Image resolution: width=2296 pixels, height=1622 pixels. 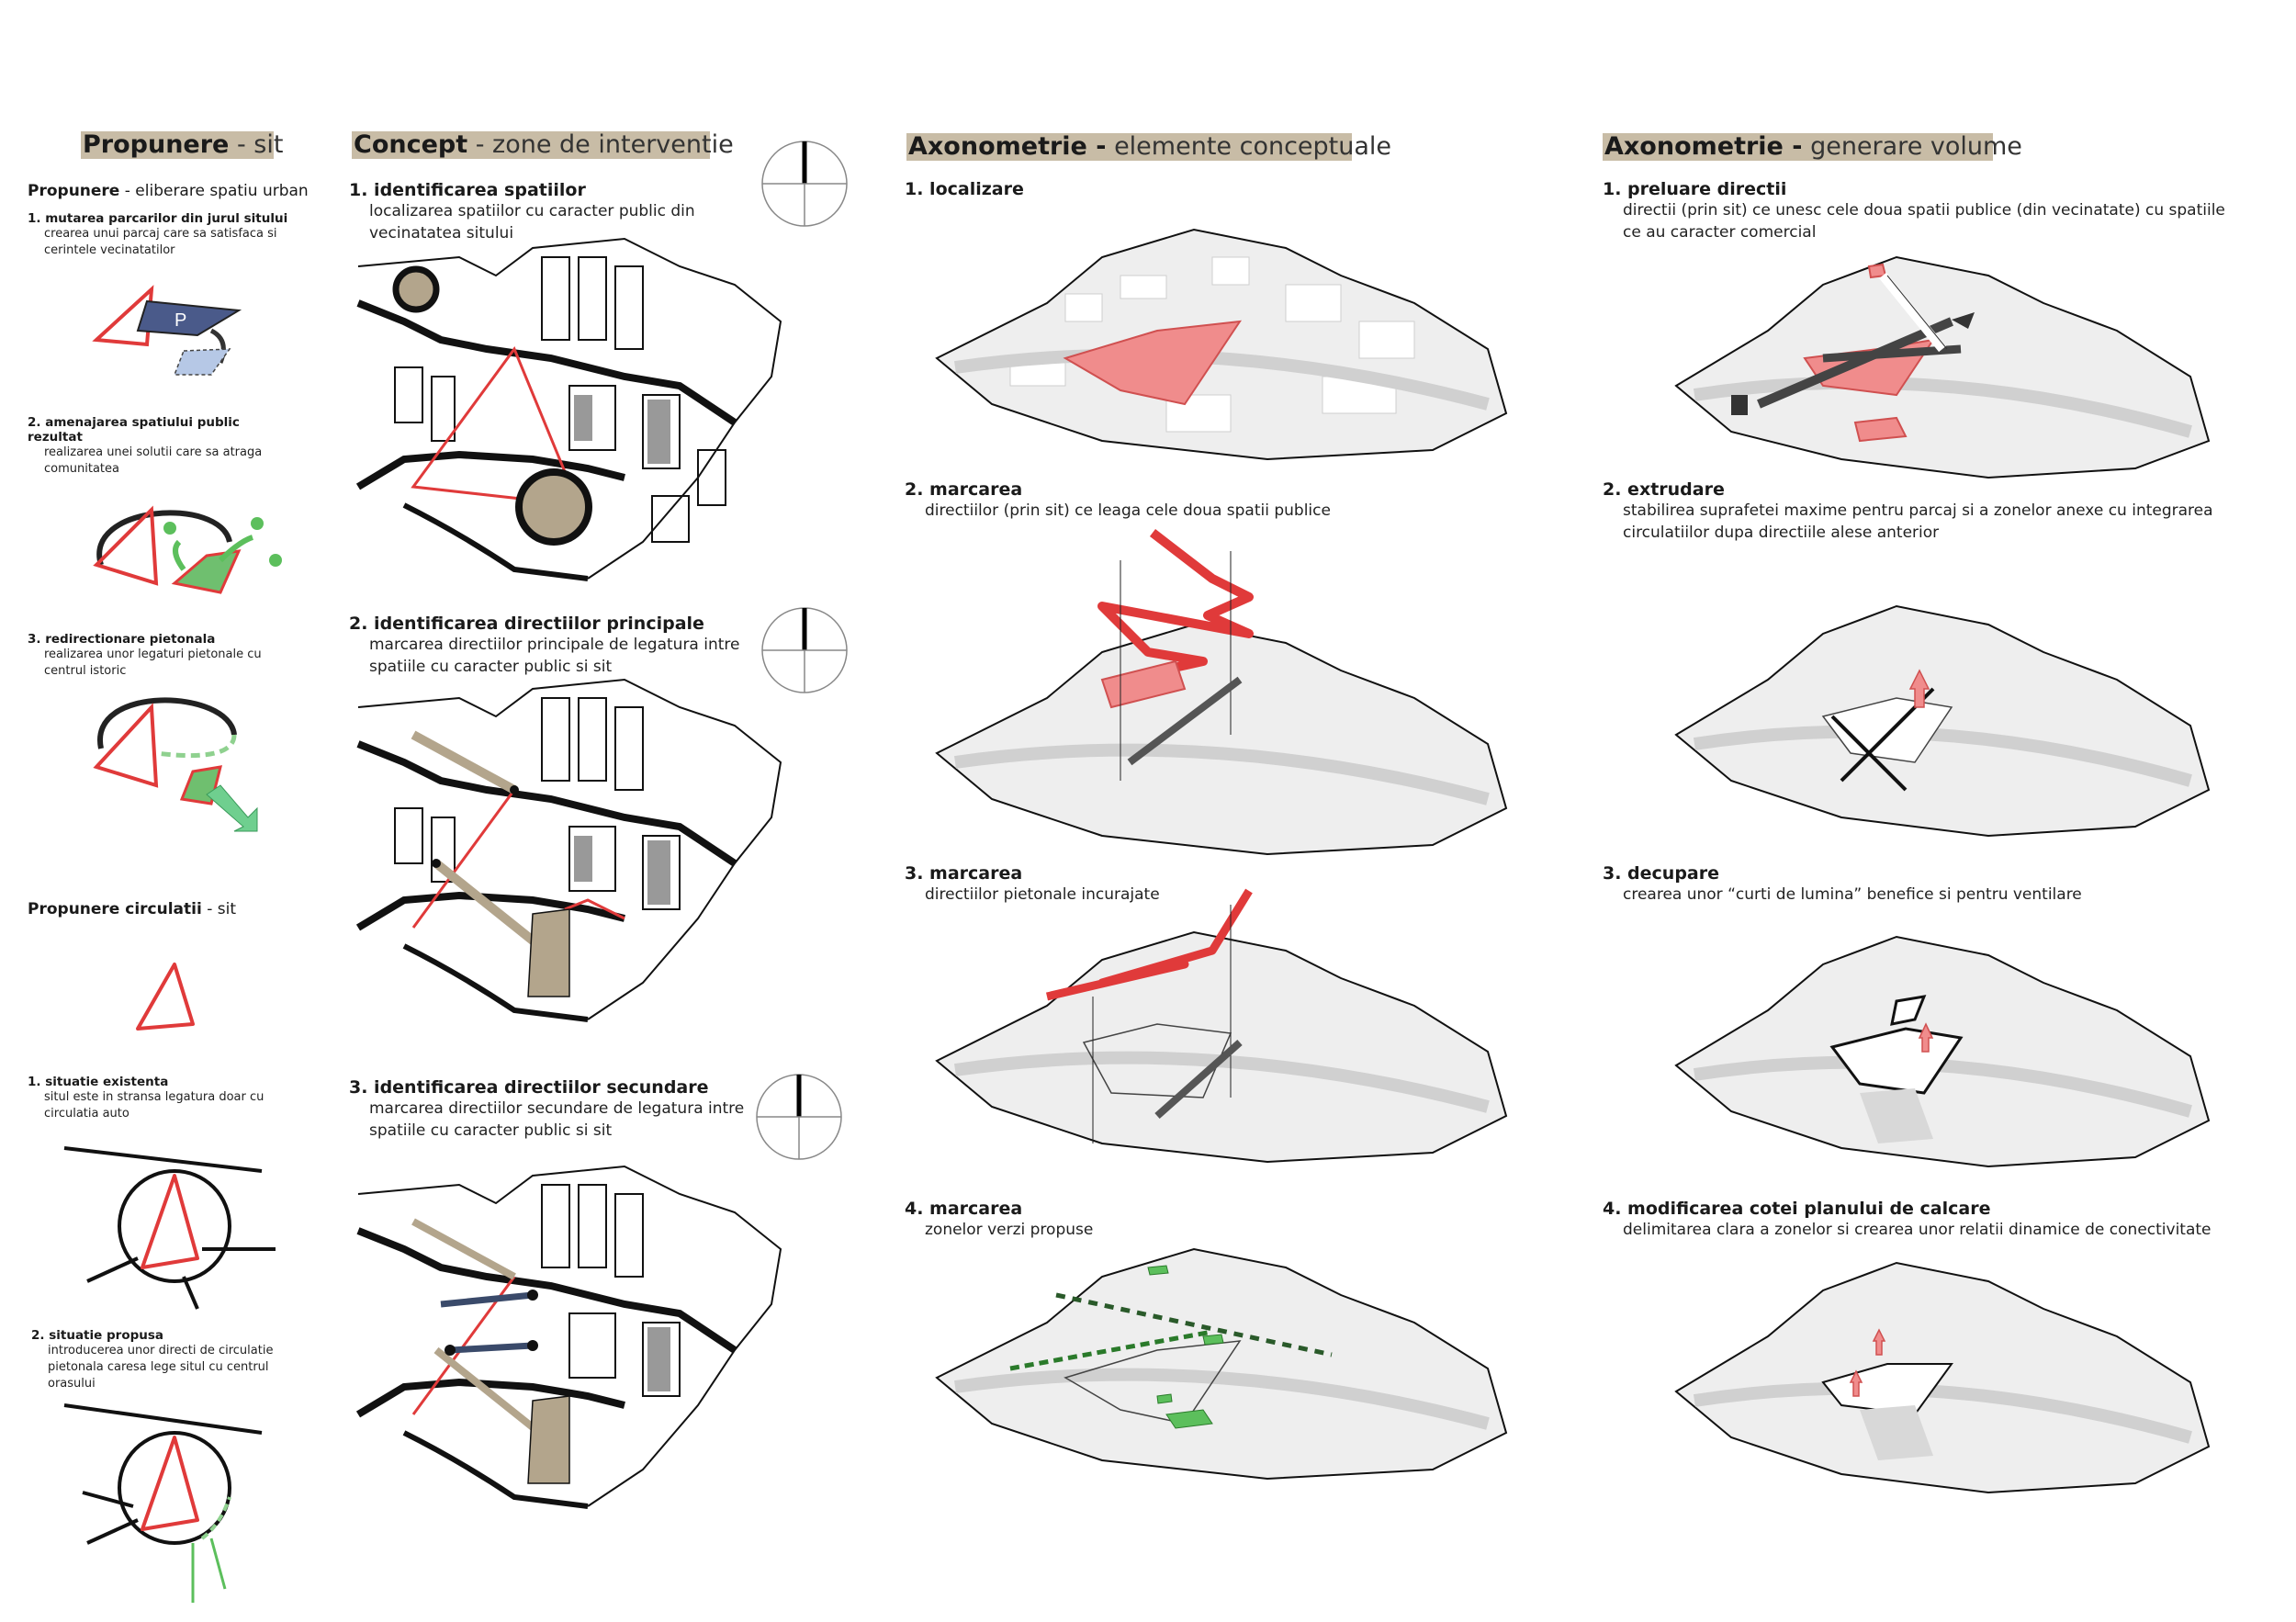 What do you see at coordinates (179, 555) in the screenshot?
I see `attraction-arrow` at bounding box center [179, 555].